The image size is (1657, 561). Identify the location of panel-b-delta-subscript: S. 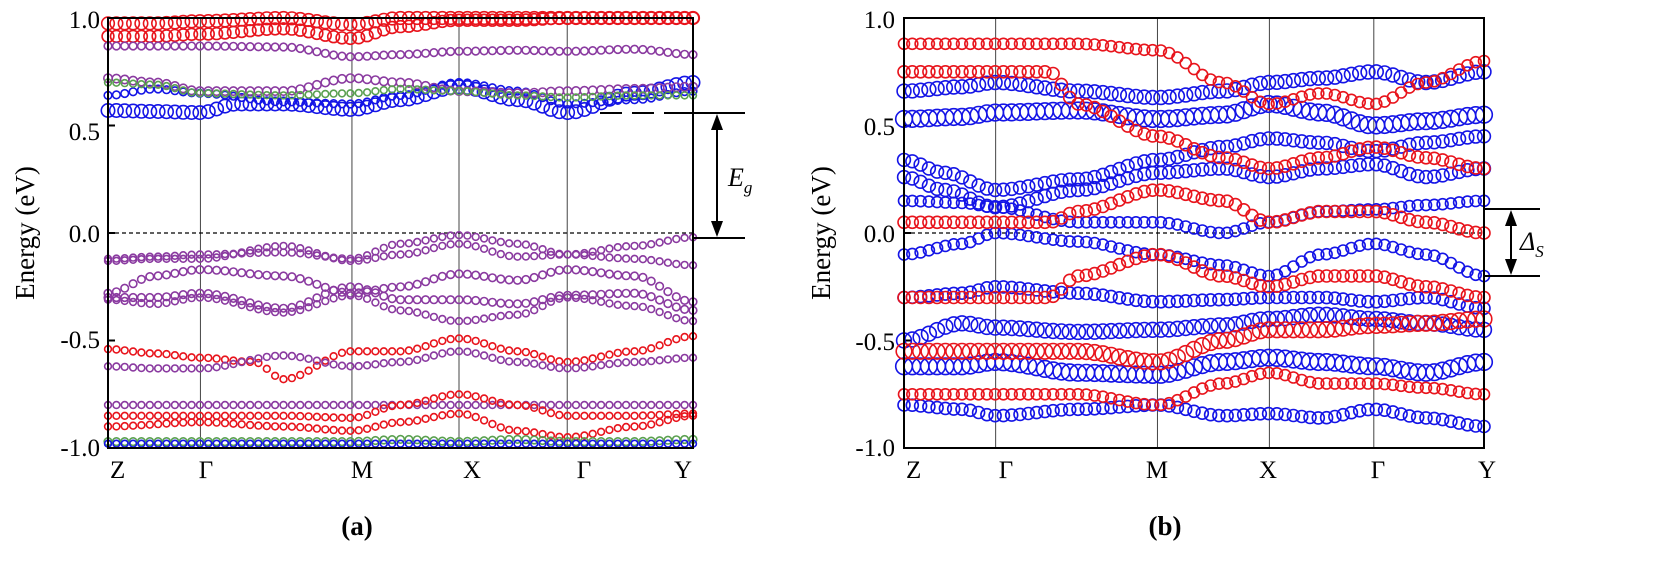
(1539, 251).